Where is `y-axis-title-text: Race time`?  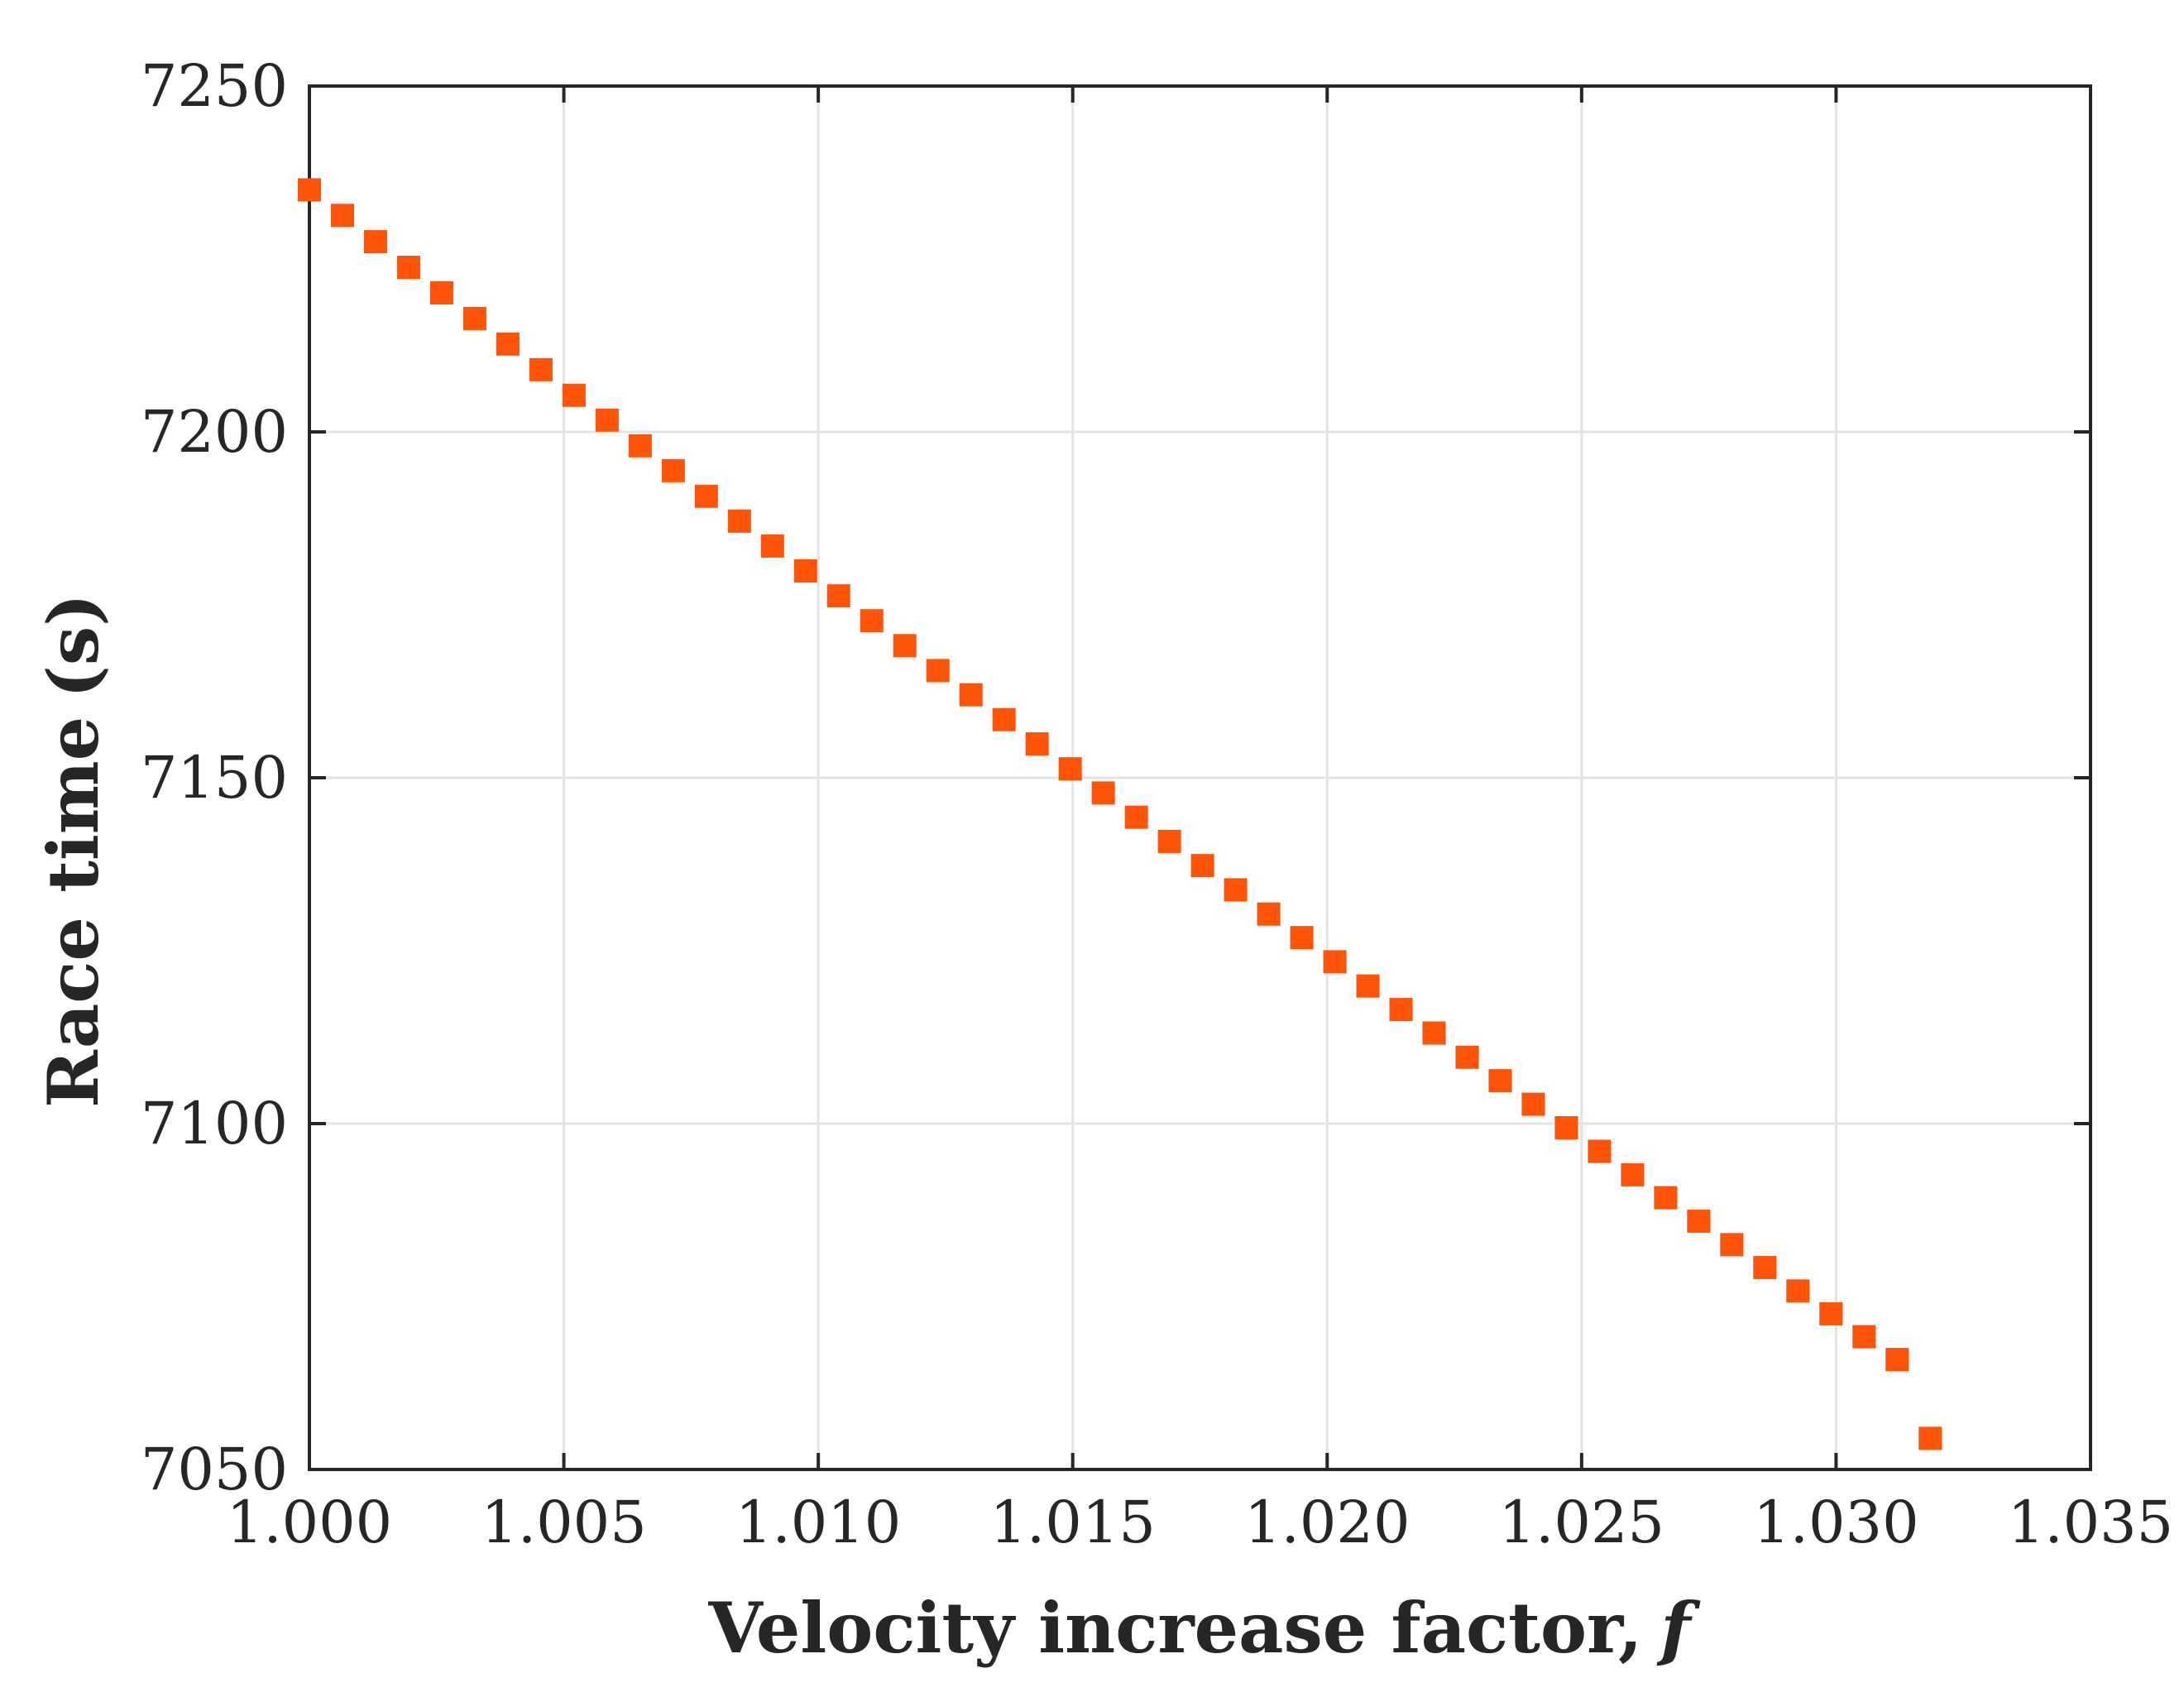 y-axis-title-text: Race time is located at coordinates (73, 912).